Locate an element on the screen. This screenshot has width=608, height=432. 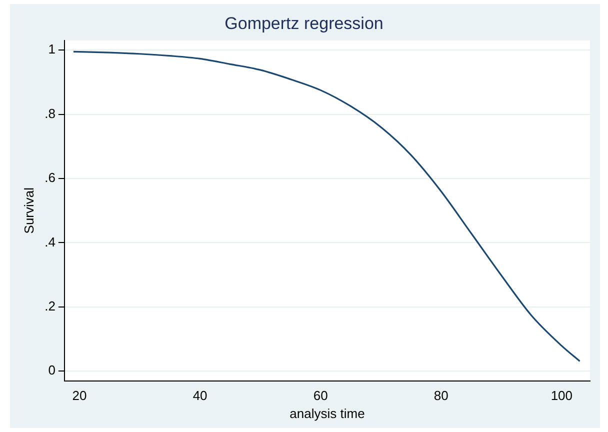
x-tick-label: 60 is located at coordinates (320, 396).